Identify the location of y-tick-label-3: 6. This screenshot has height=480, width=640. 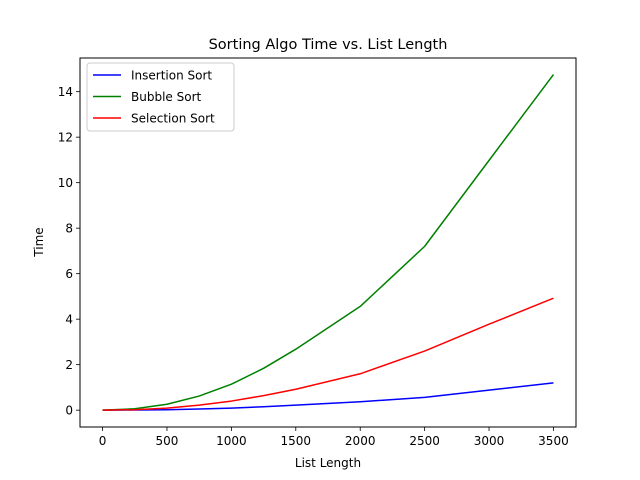
(69, 274).